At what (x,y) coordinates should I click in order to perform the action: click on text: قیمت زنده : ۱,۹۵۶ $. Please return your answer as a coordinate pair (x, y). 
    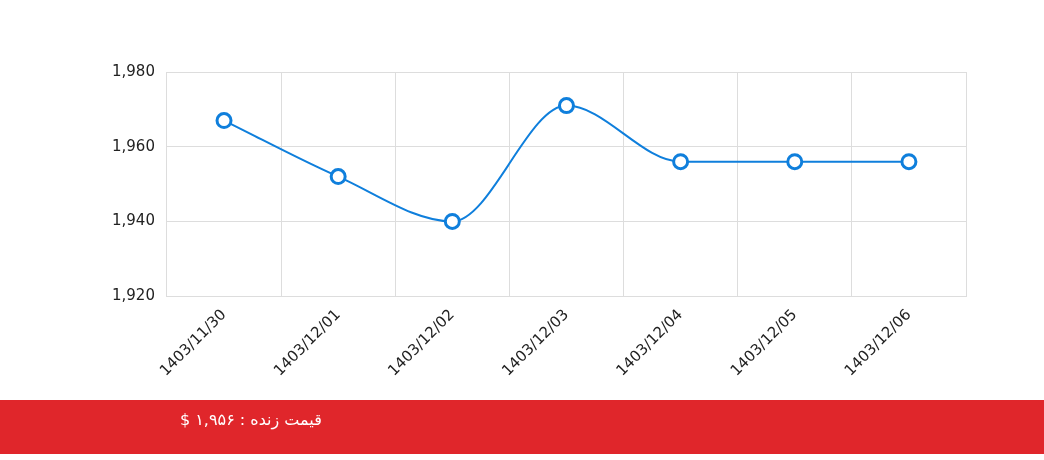
    Looking at the image, I should click on (251, 420).